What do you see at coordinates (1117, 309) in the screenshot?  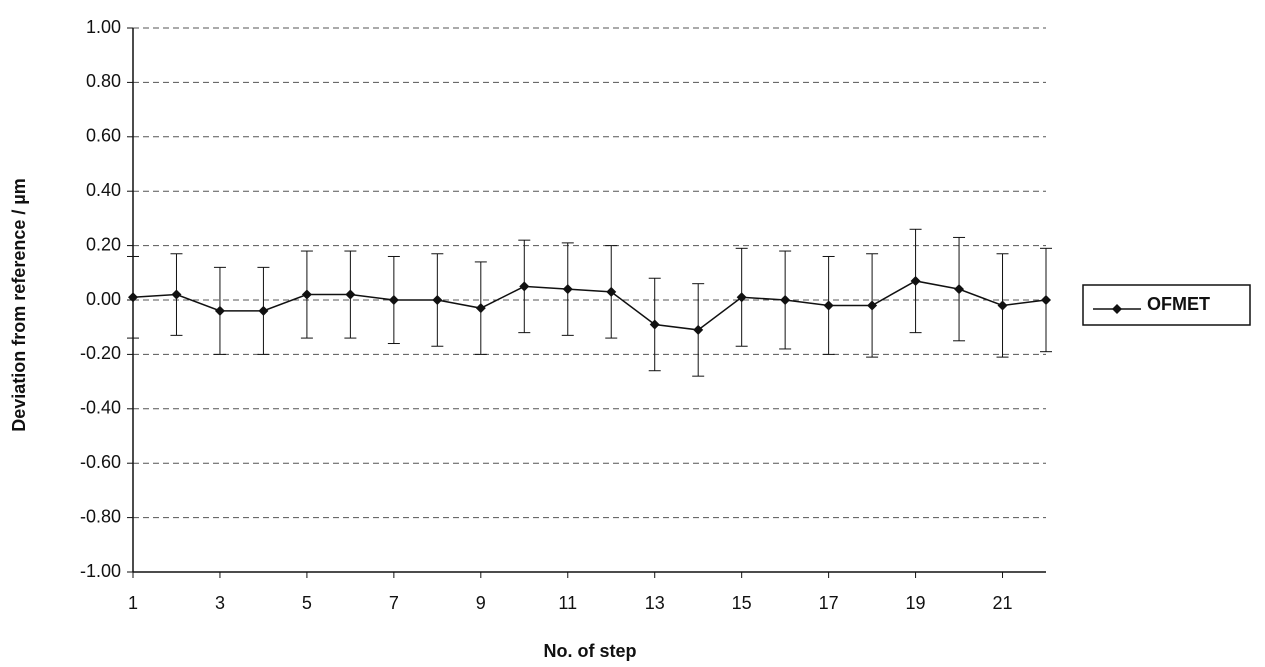 I see `legend-marker` at bounding box center [1117, 309].